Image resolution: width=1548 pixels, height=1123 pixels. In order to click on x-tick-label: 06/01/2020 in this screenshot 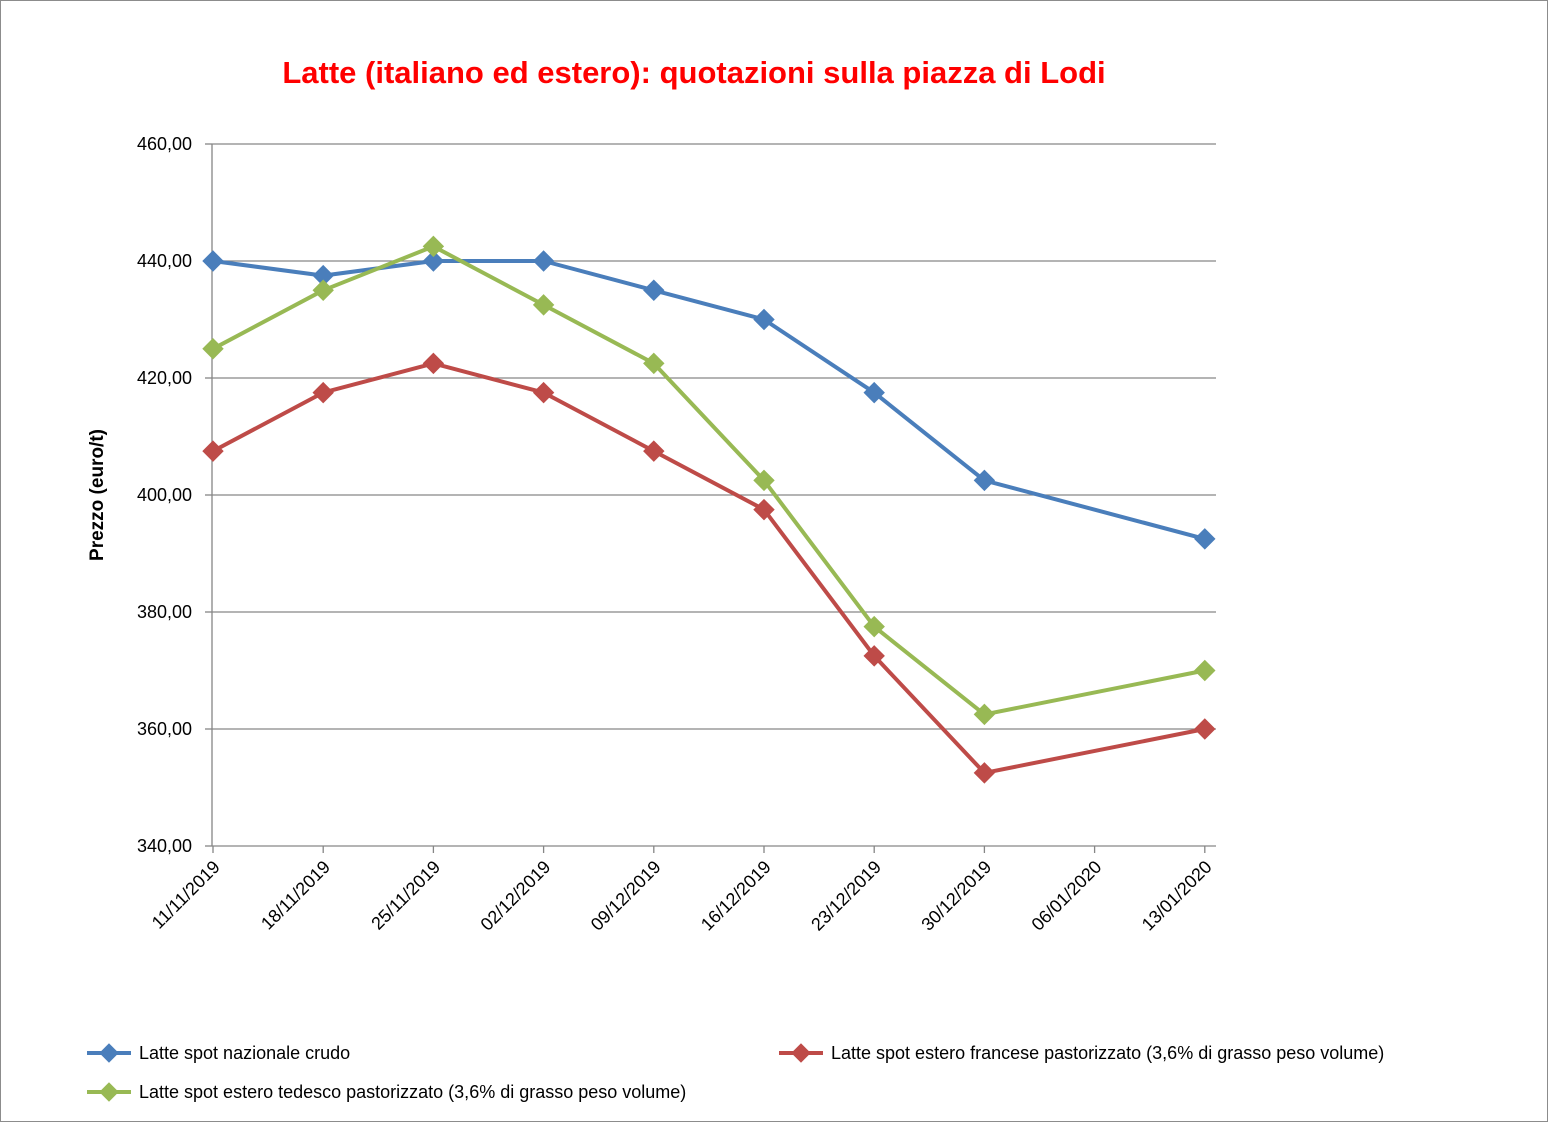, I will do `click(1067, 896)`.